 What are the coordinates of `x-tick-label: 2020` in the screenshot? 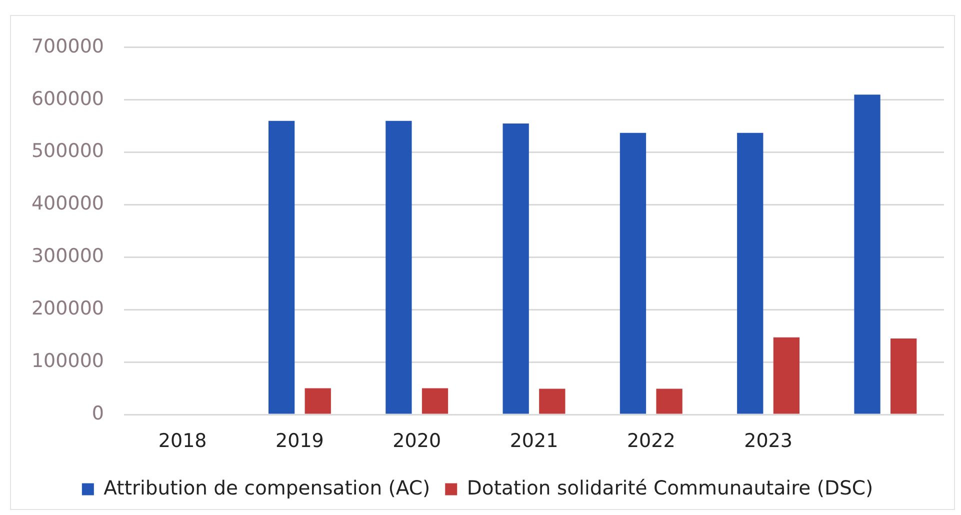 It's located at (417, 441).